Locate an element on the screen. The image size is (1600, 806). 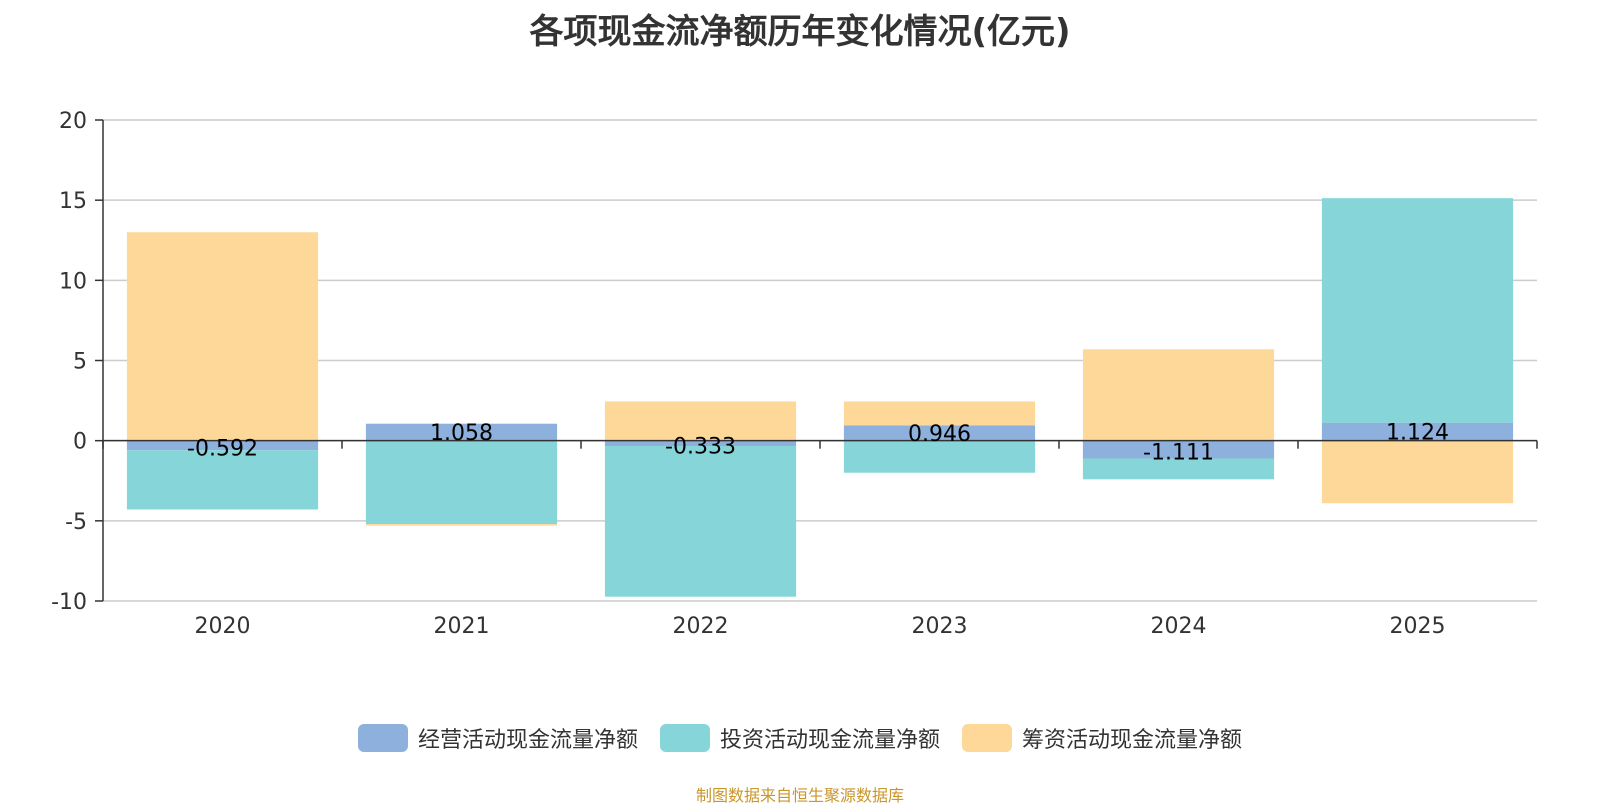
y-tick-label: 10 is located at coordinates (73, 281).